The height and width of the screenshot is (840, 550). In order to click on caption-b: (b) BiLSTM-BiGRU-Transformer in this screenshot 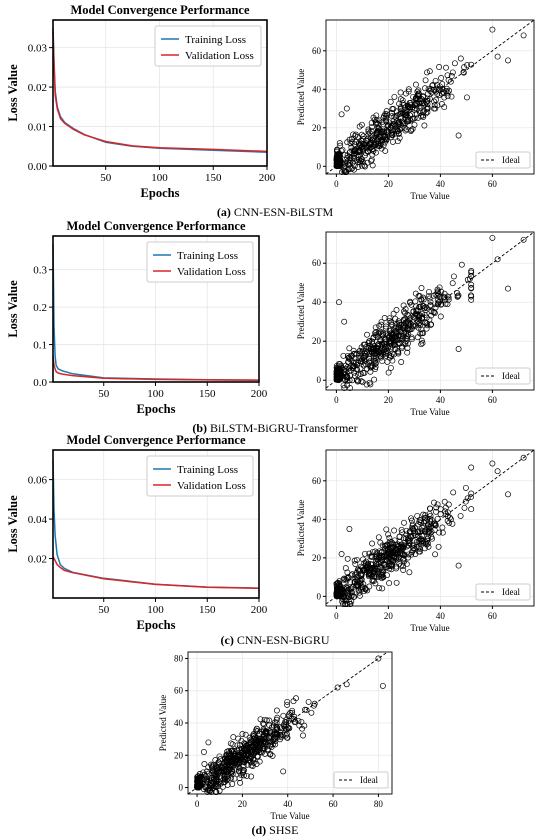, I will do `click(275, 428)`.